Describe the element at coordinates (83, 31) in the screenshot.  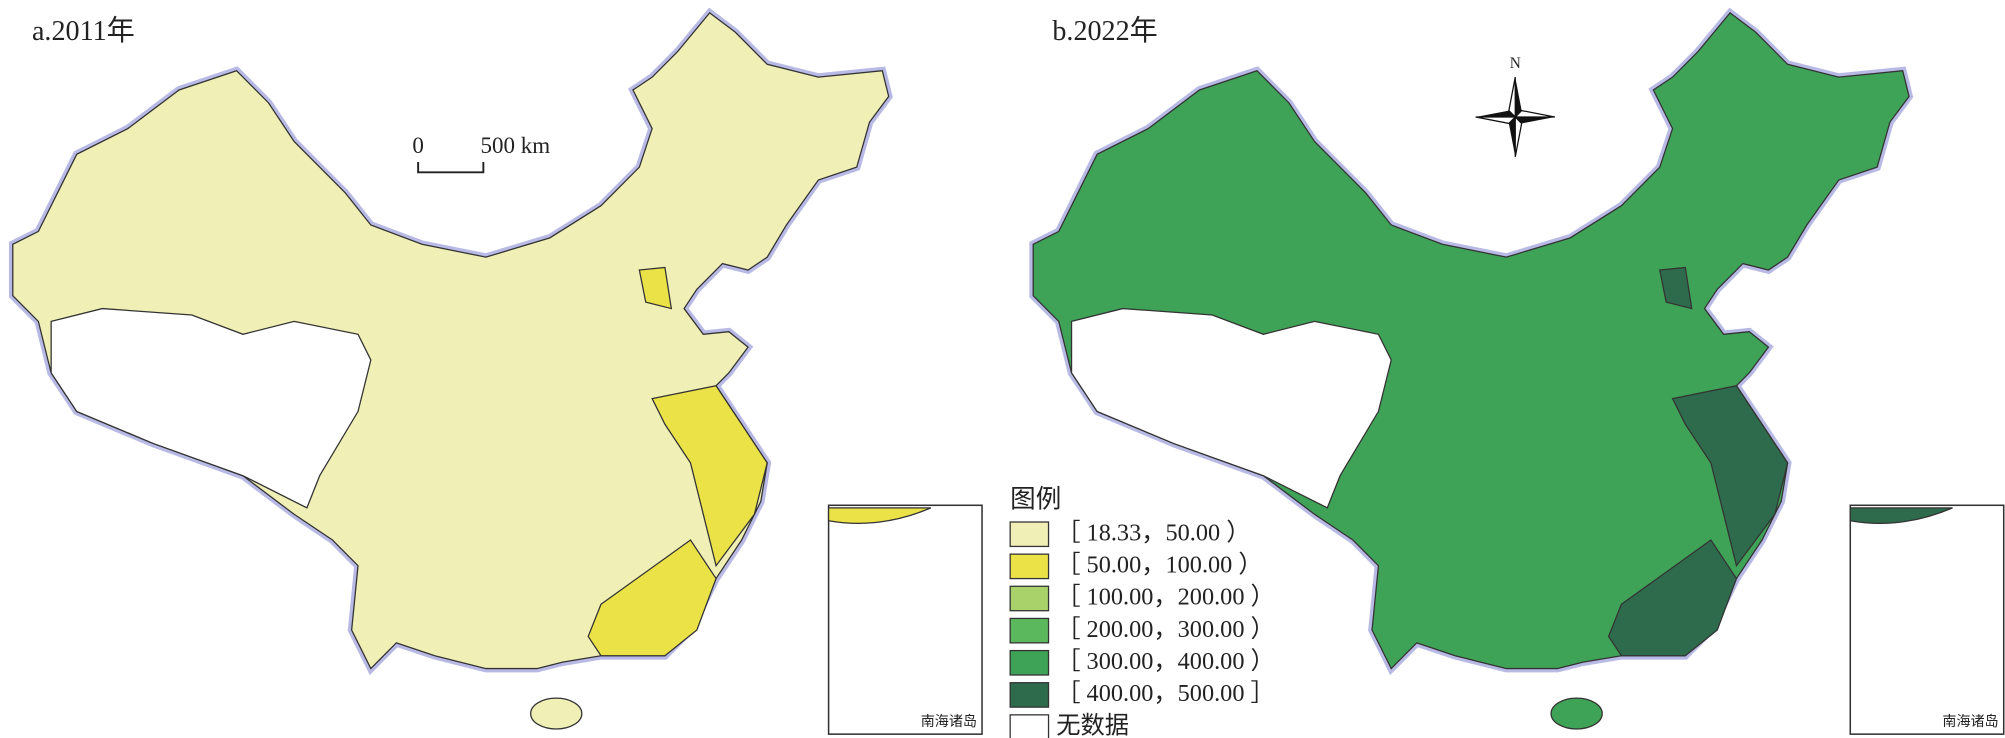
I see `panel-title: a.2011年` at that location.